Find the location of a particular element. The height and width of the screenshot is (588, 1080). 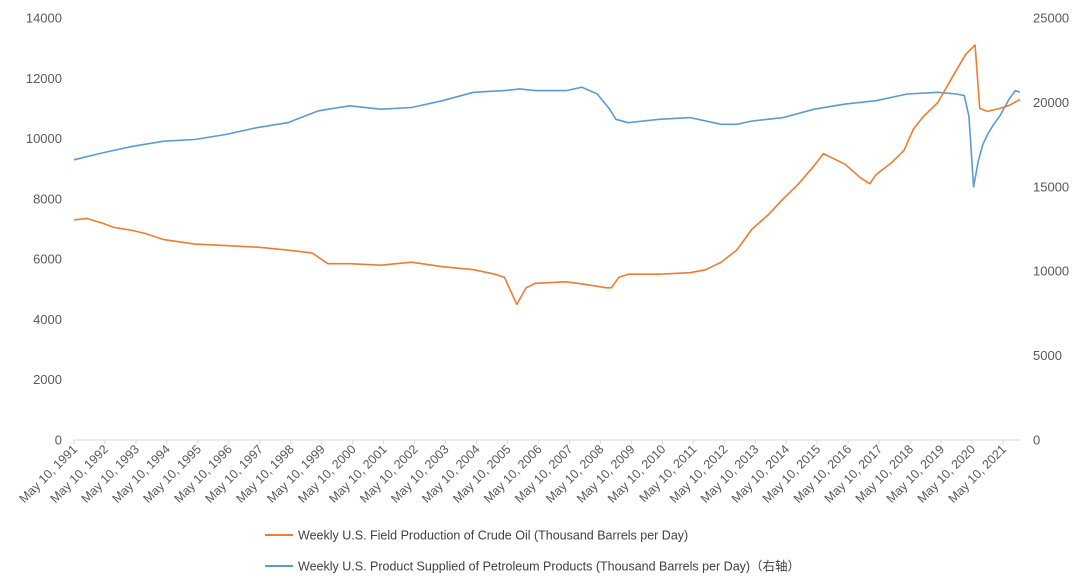

left-y-tick-label: 6000 is located at coordinates (47, 259).